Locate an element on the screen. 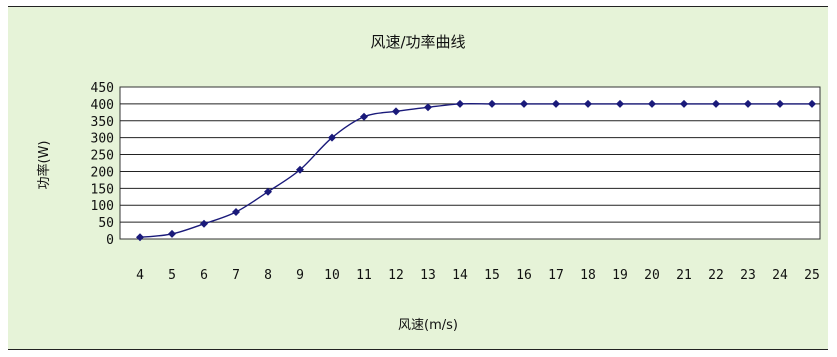 This screenshot has height=357, width=837. x-tick-label: 20 is located at coordinates (652, 275).